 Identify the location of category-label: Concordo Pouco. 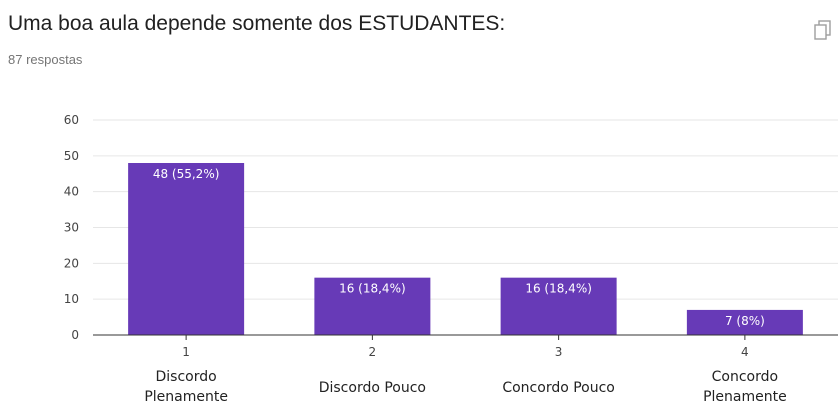
(558, 388).